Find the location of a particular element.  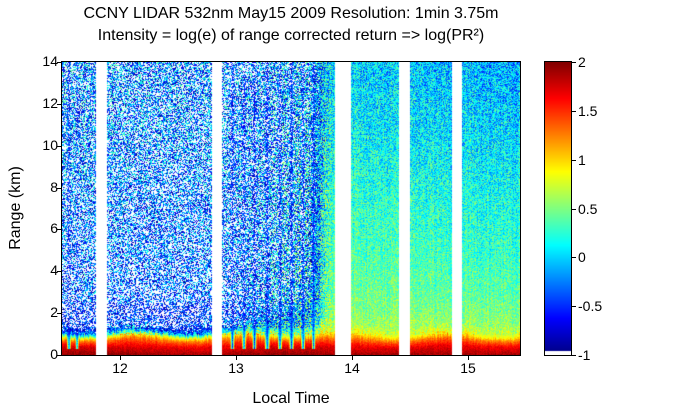

colorbar-tick-label: 2 is located at coordinates (582, 62).